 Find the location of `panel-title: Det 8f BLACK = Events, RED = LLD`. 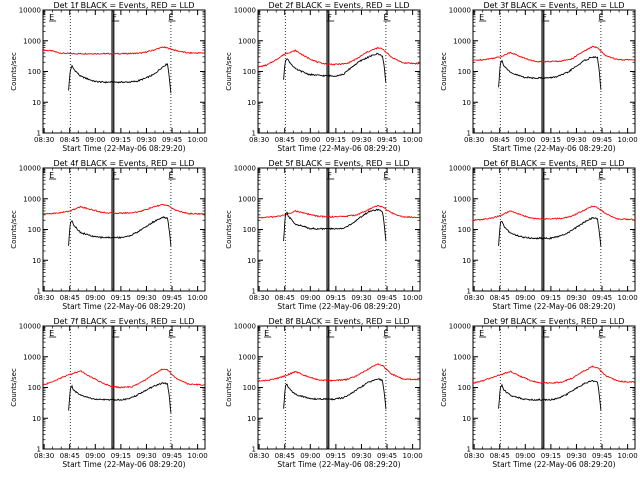

panel-title: Det 8f BLACK = Events, RED = LLD is located at coordinates (338, 321).